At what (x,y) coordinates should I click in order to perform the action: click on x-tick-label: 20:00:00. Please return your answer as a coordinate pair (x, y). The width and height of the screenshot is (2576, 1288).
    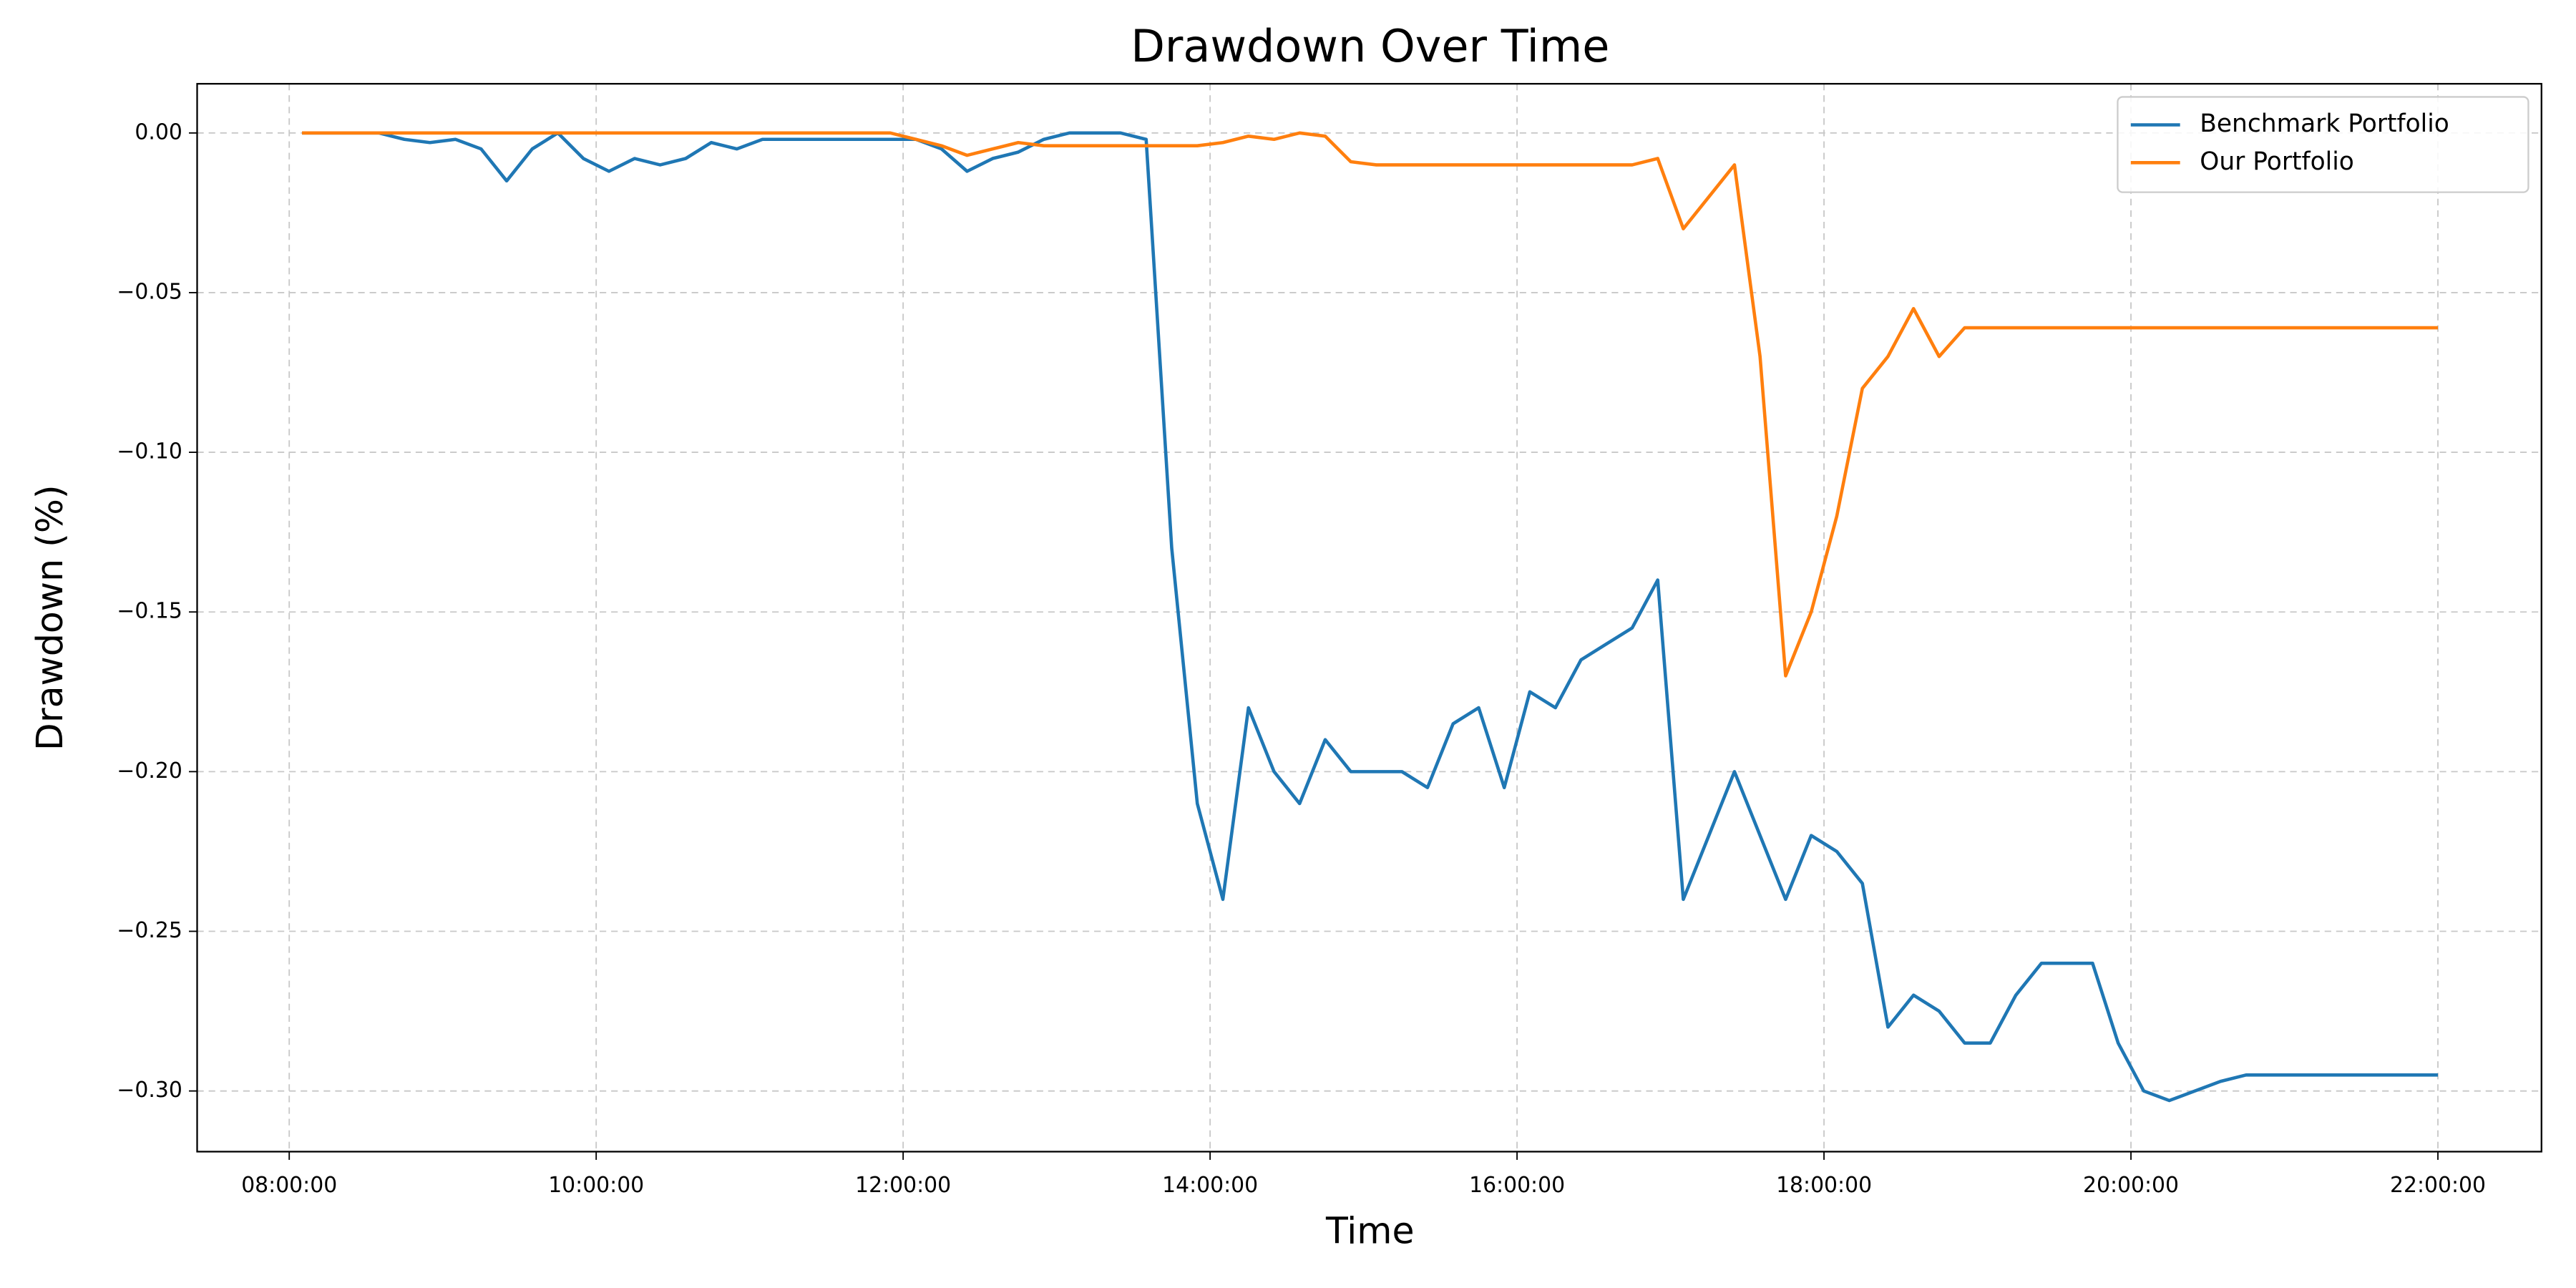
    Looking at the image, I should click on (2131, 1185).